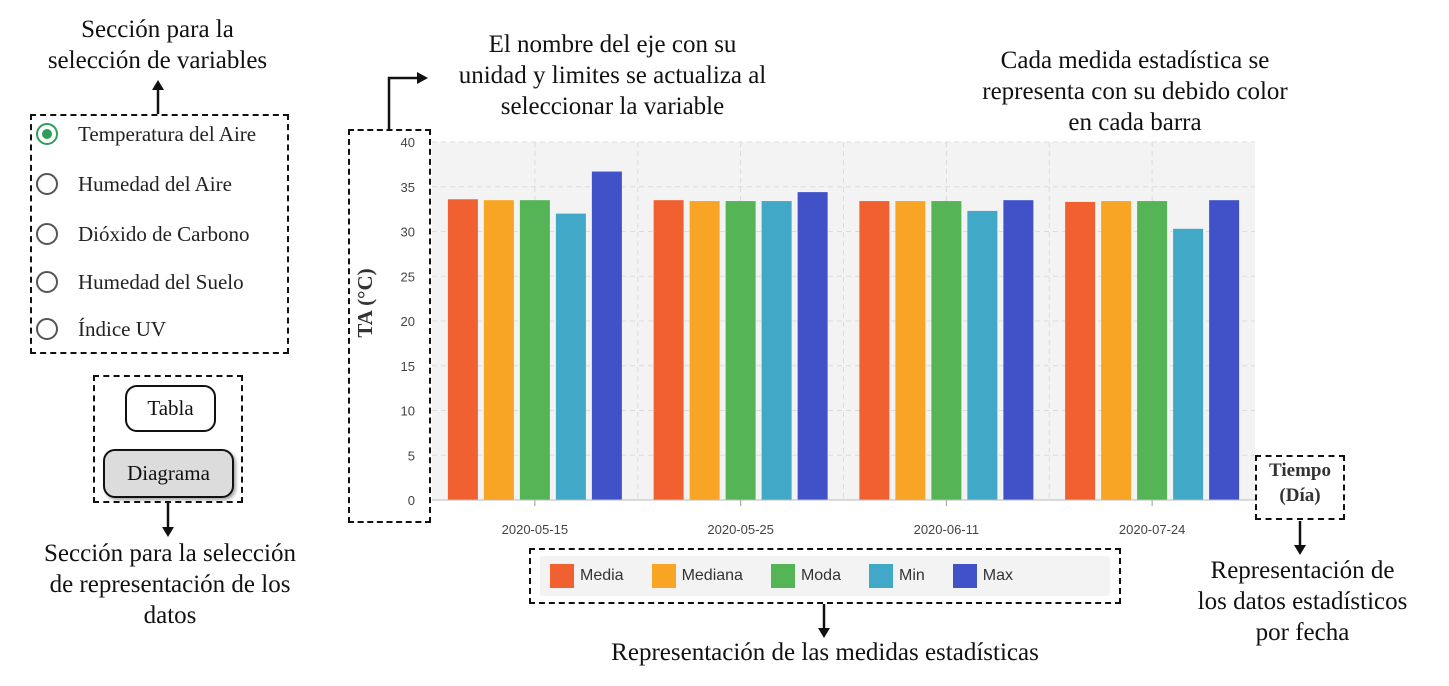 Image resolution: width=1449 pixels, height=686 pixels. I want to click on radio-option-humedad-aire: Humedad del Aire, so click(134, 184).